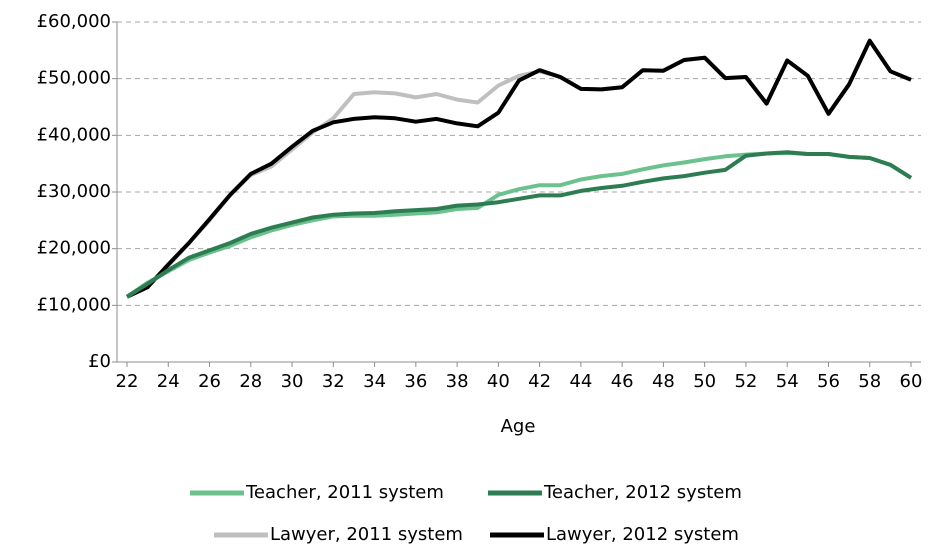 This screenshot has height=550, width=929. Describe the element at coordinates (415, 381) in the screenshot. I see `x-tick-label: 36` at that location.